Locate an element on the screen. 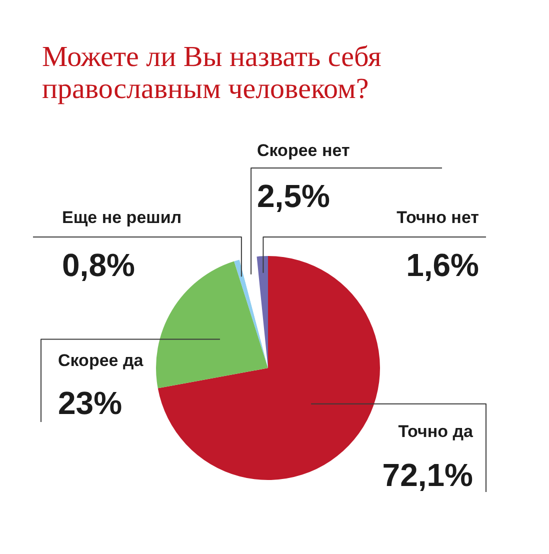 The width and height of the screenshot is (549, 554). data-label: 0,8% is located at coordinates (98, 265).